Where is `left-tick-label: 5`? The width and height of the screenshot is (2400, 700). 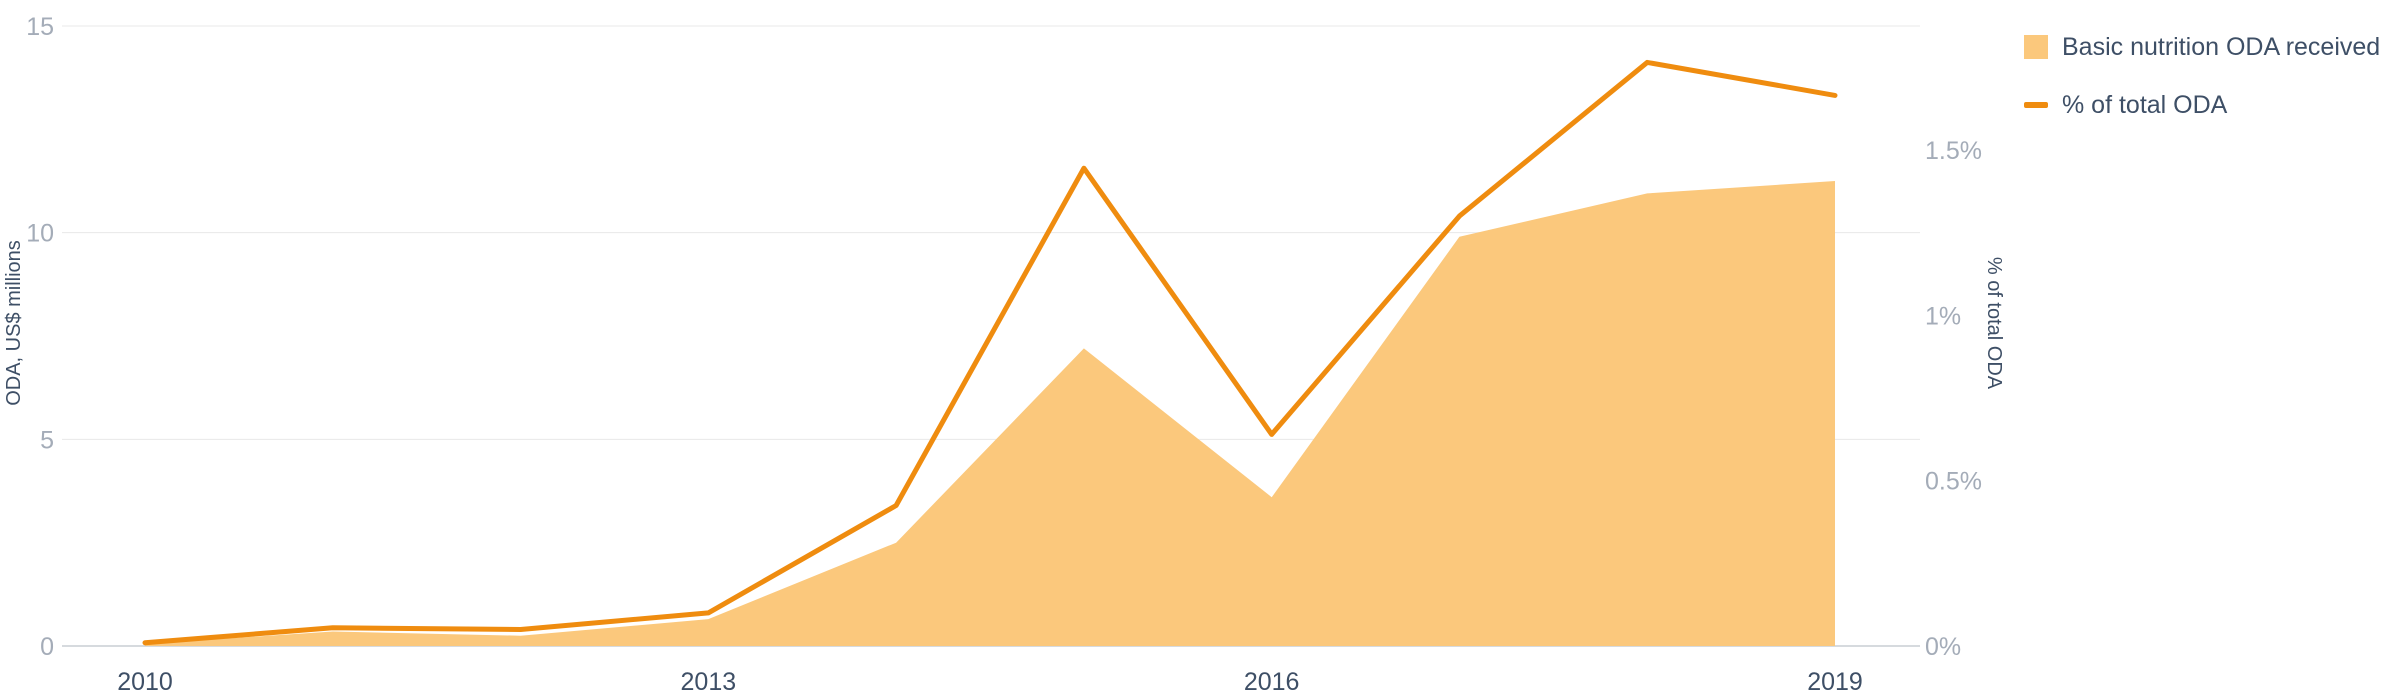
left-tick-label: 5 is located at coordinates (47, 440).